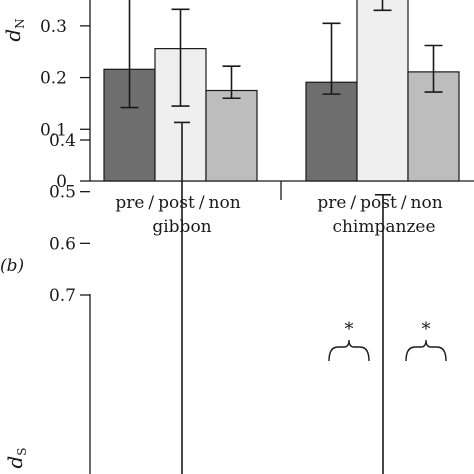 The image size is (474, 474). What do you see at coordinates (225, 203) in the screenshot?
I see `gibbon-label-non: non` at bounding box center [225, 203].